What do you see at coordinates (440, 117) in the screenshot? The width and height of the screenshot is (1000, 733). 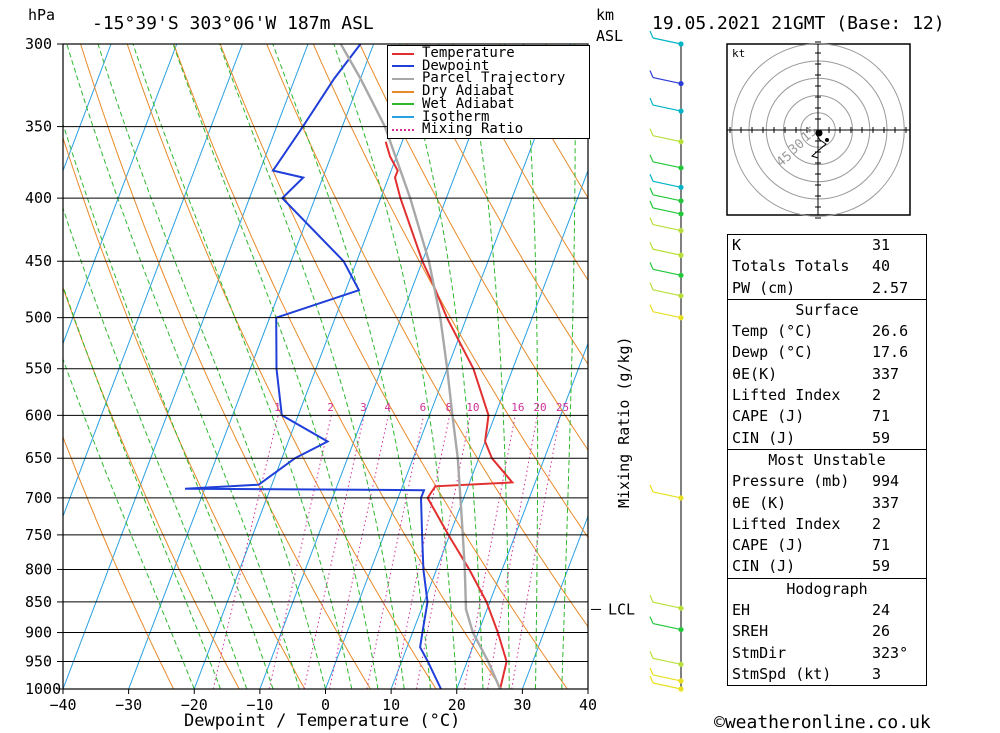 I see `legend-entry: Isotherm` at bounding box center [440, 117].